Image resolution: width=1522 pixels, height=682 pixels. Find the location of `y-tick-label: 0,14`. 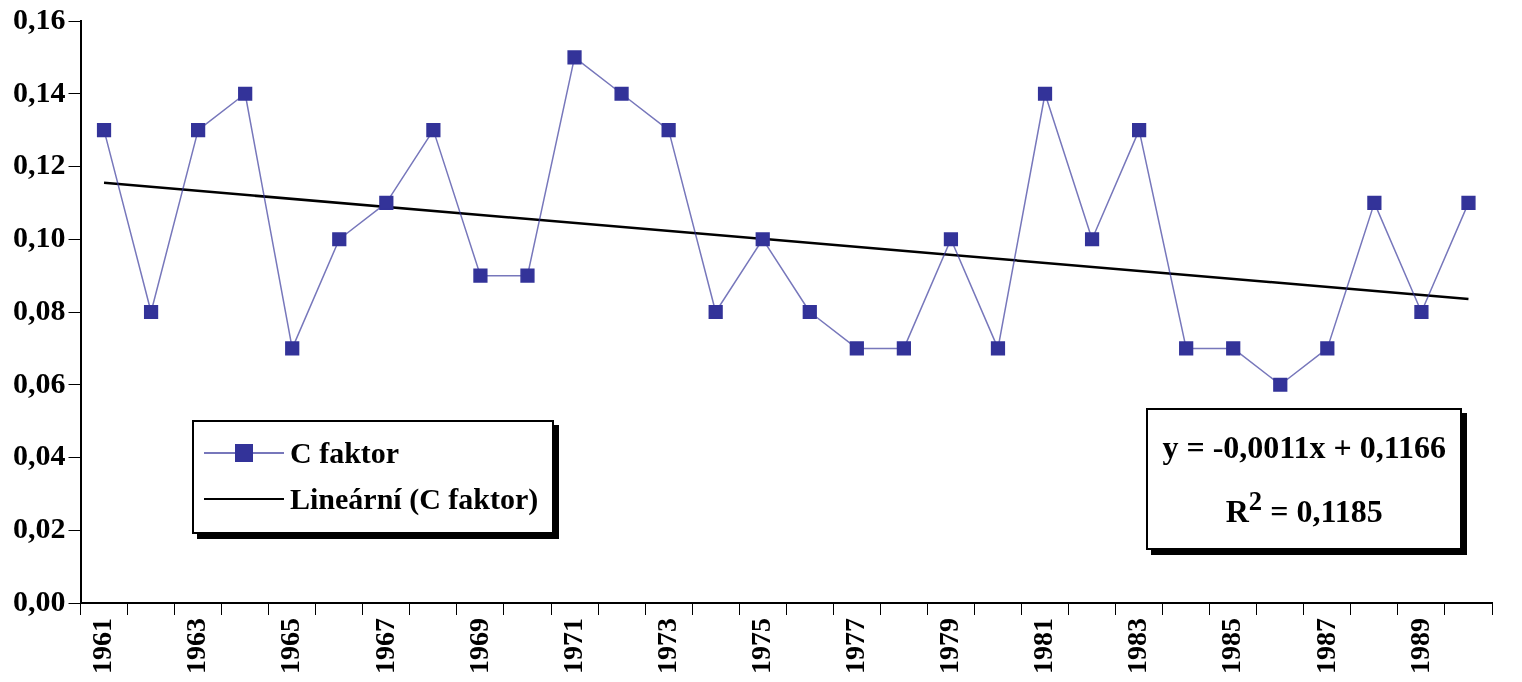

y-tick-label: 0,14 is located at coordinates (39, 91).